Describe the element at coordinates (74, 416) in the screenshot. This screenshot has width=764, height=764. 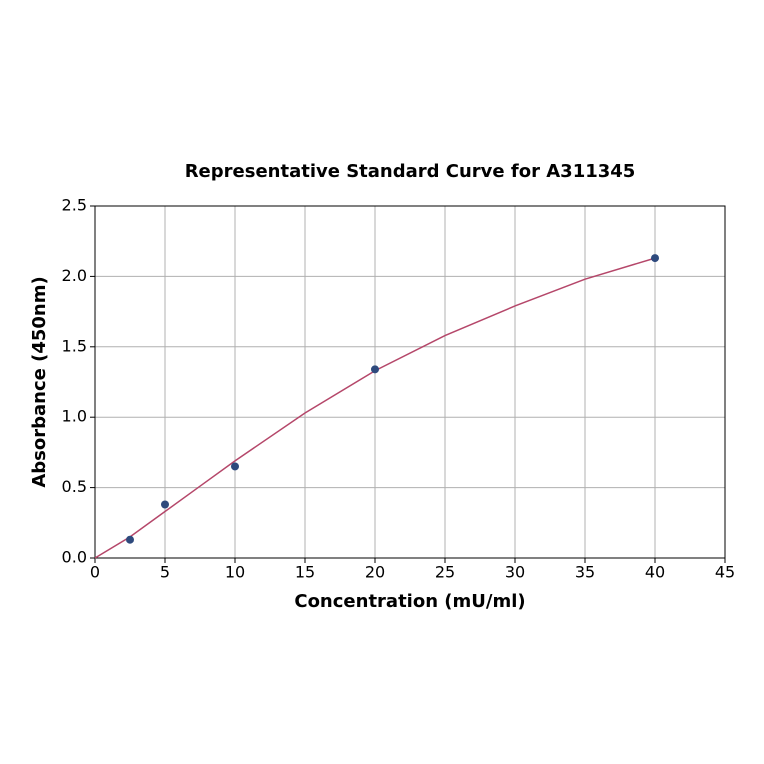
I see `y-tick-label: 1.0` at that location.